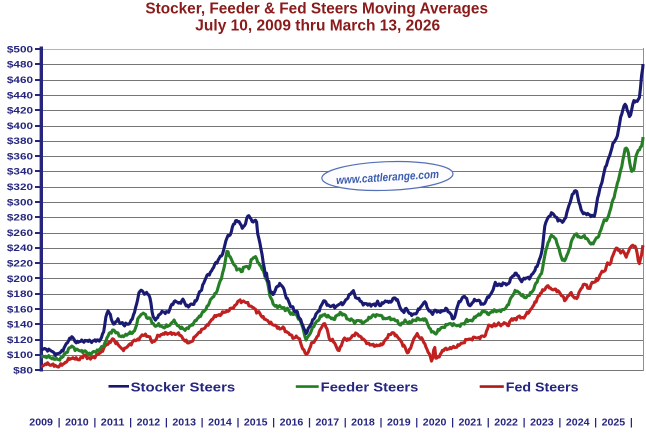  Describe the element at coordinates (20, 294) in the screenshot. I see `svg-text: $180` at that location.